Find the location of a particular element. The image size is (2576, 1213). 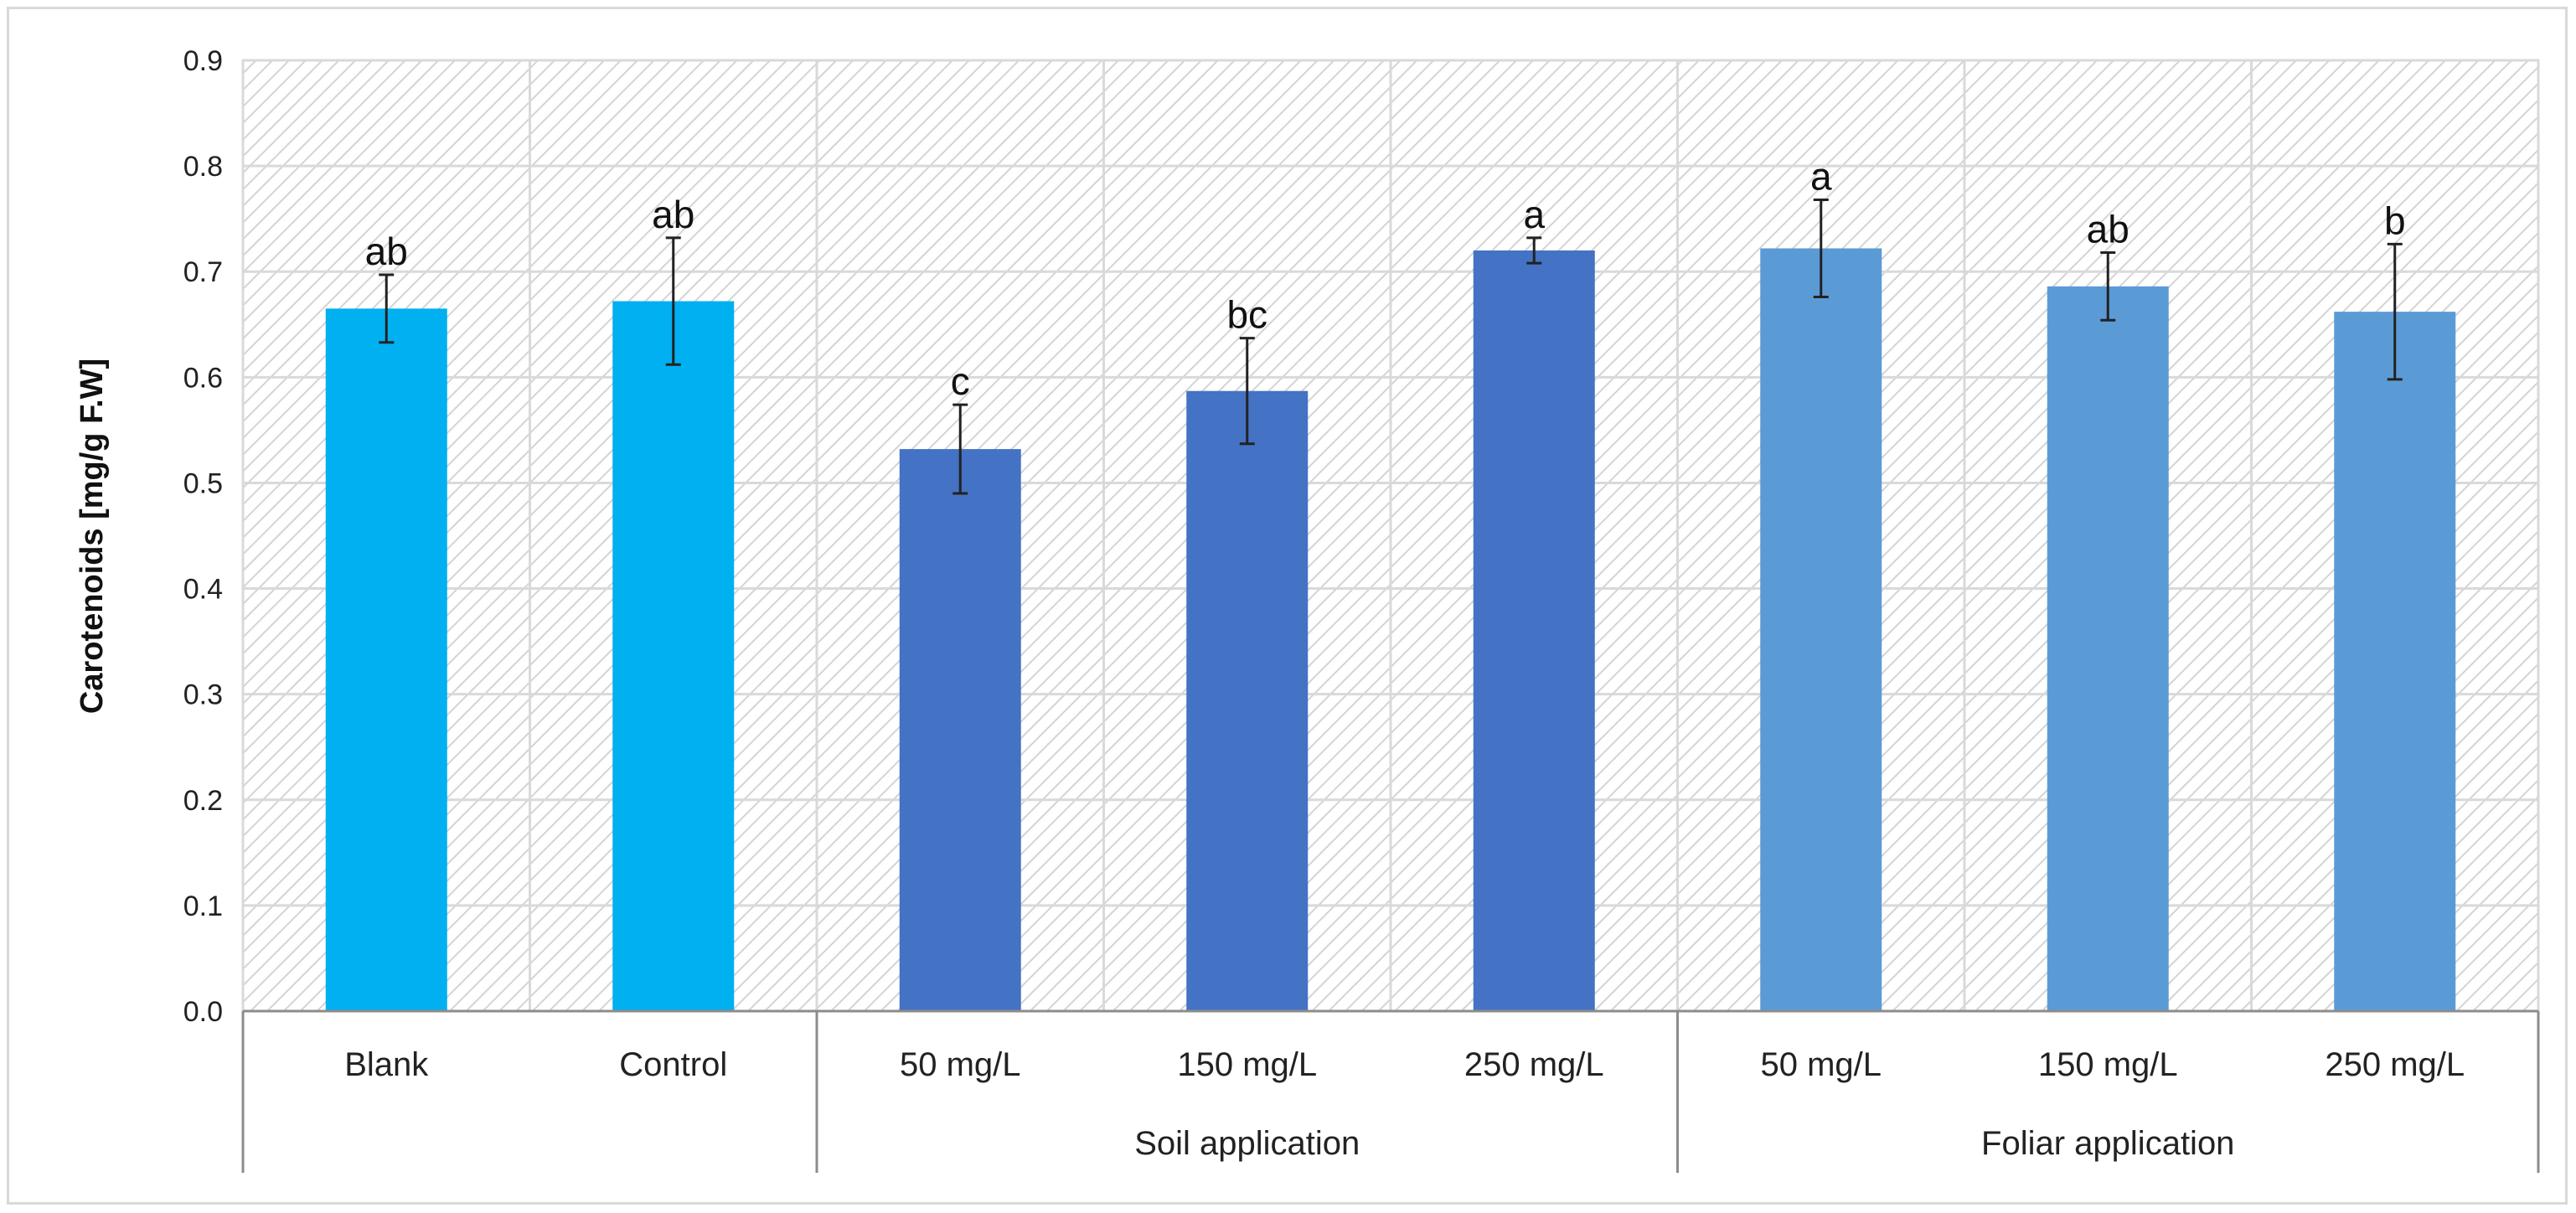

y-tick-label: 0.3 is located at coordinates (203, 695).